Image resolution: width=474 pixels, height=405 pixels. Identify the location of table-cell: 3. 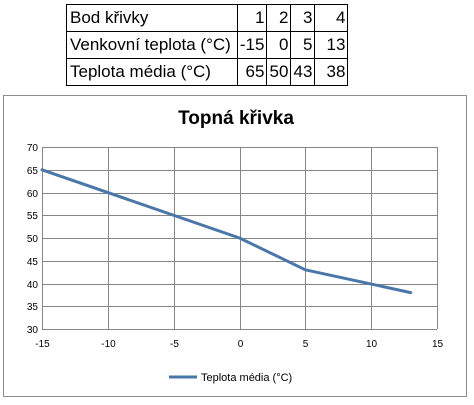
(303, 18).